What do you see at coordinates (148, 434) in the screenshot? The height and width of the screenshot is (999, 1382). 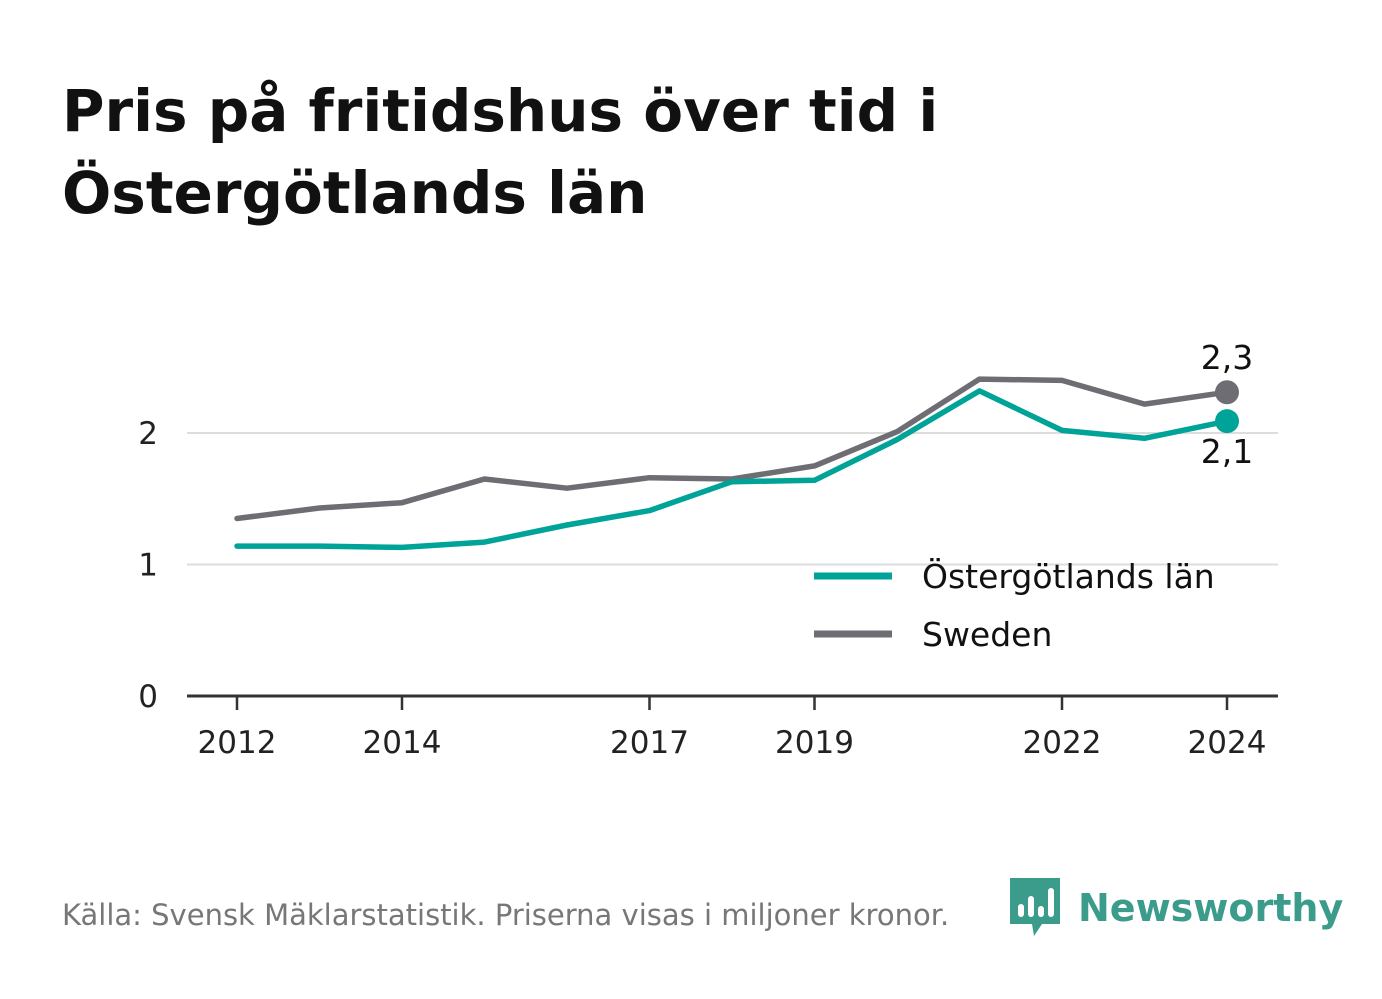 I see `y-tick-label-2: 2` at bounding box center [148, 434].